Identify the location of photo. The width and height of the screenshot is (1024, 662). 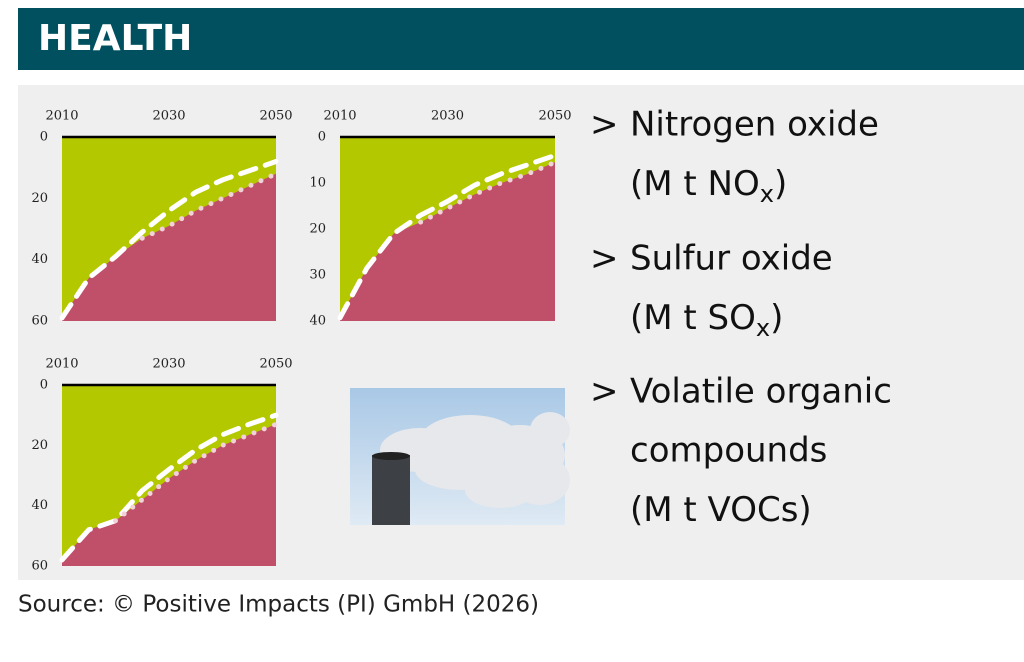
(460, 456).